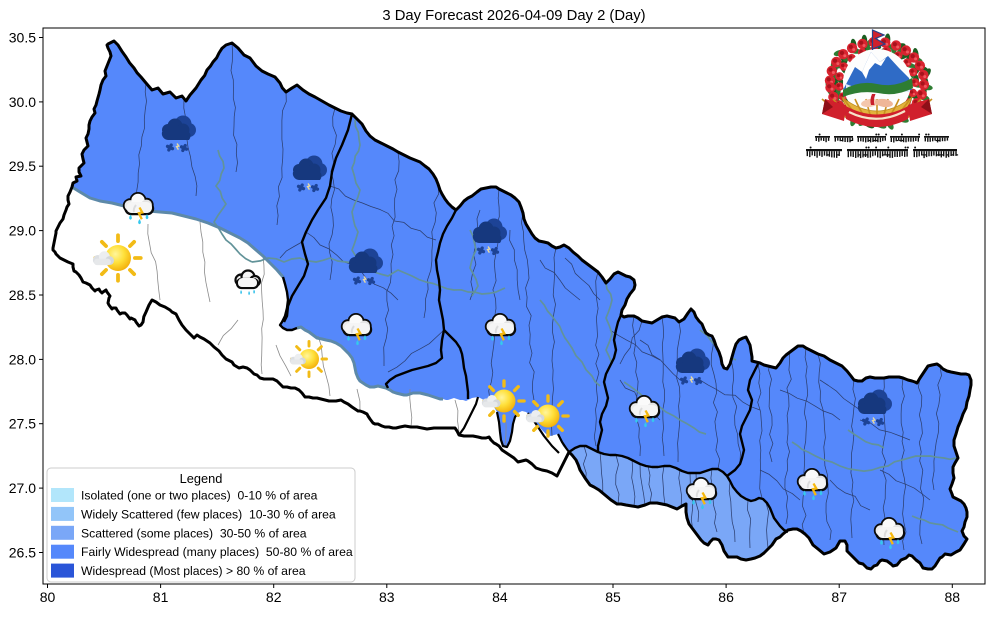 The width and height of the screenshot is (1000, 620). What do you see at coordinates (194, 533) in the screenshot?
I see `svg-text:Scattered (some places) 30-50: Scattered (some places) 30-50 % of area` at bounding box center [194, 533].